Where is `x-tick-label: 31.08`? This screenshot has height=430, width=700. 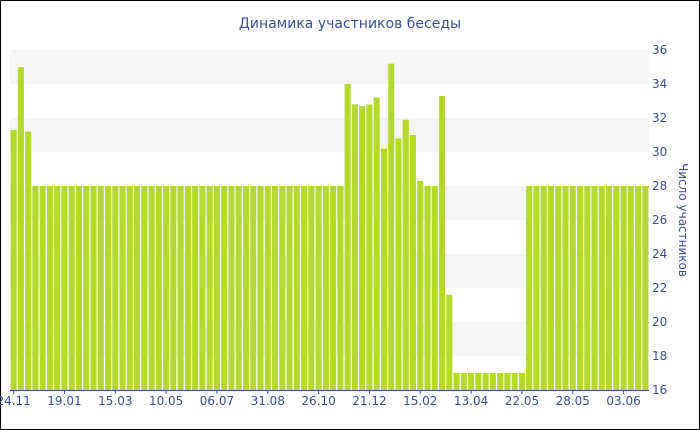 x-tick-label: 31.08 is located at coordinates (268, 401).